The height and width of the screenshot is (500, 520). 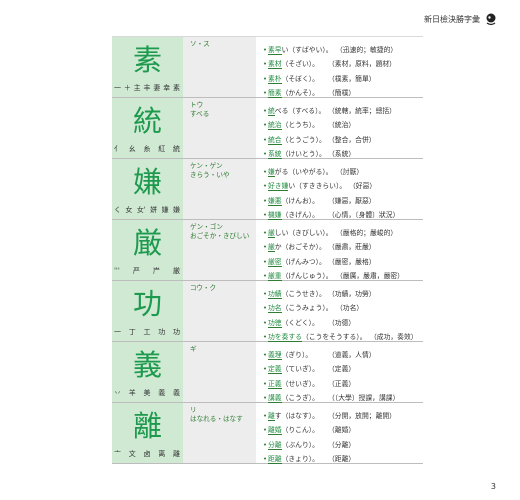 What do you see at coordinates (342, 459) in the screenshot?
I see `word-meaning: （距離）` at bounding box center [342, 459].